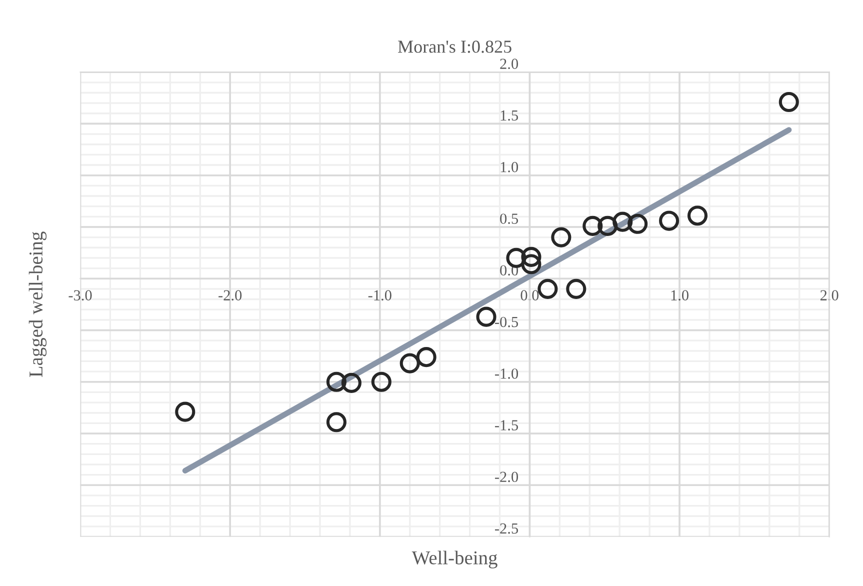 The width and height of the screenshot is (863, 586). I want to click on x-tick-label: -1.0, so click(380, 295).